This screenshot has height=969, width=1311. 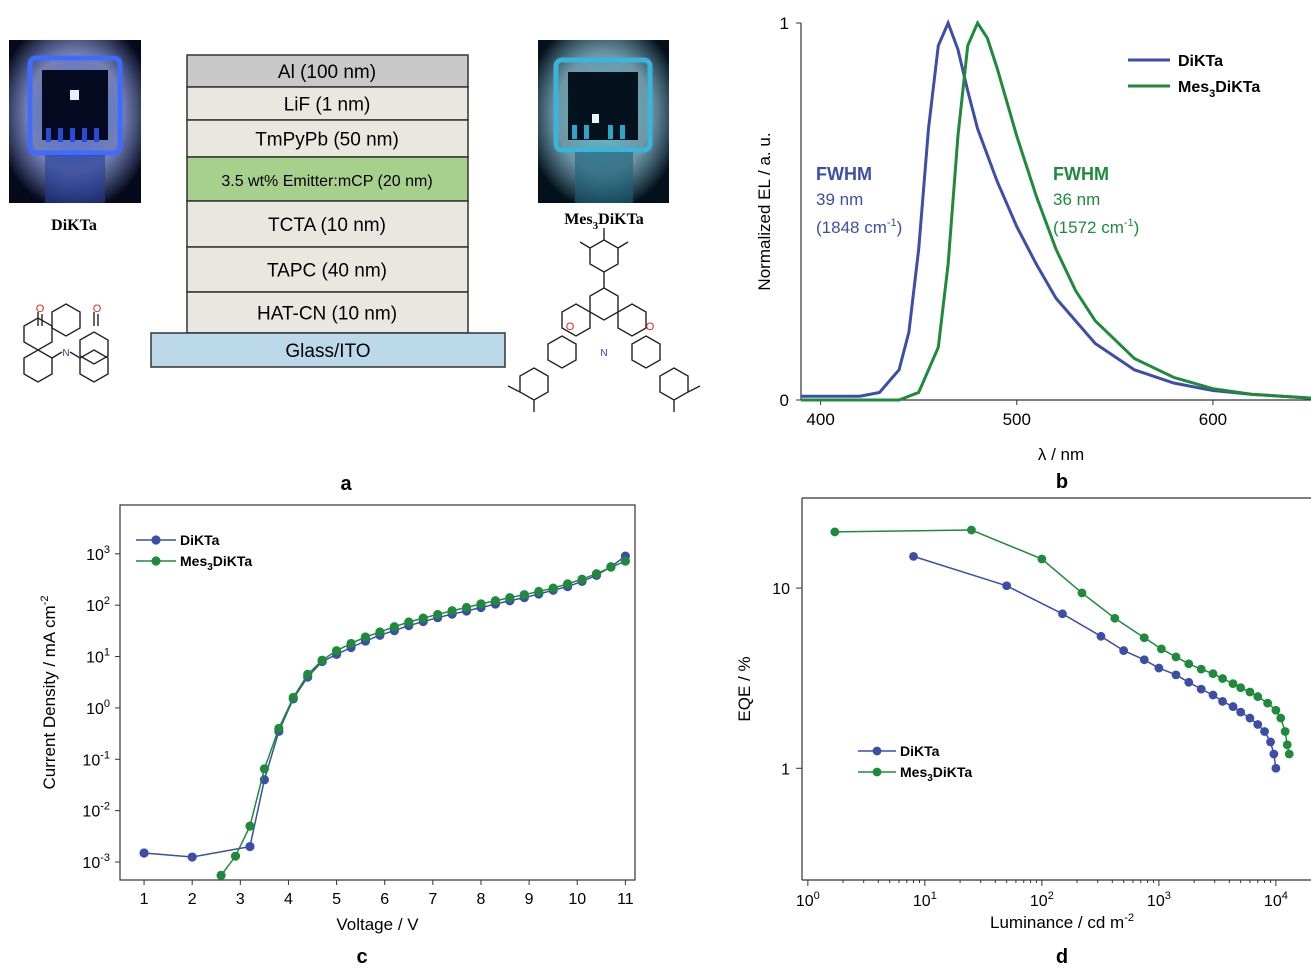 I want to click on mes3dikta-molecule-structure, so click(x=604, y=320).